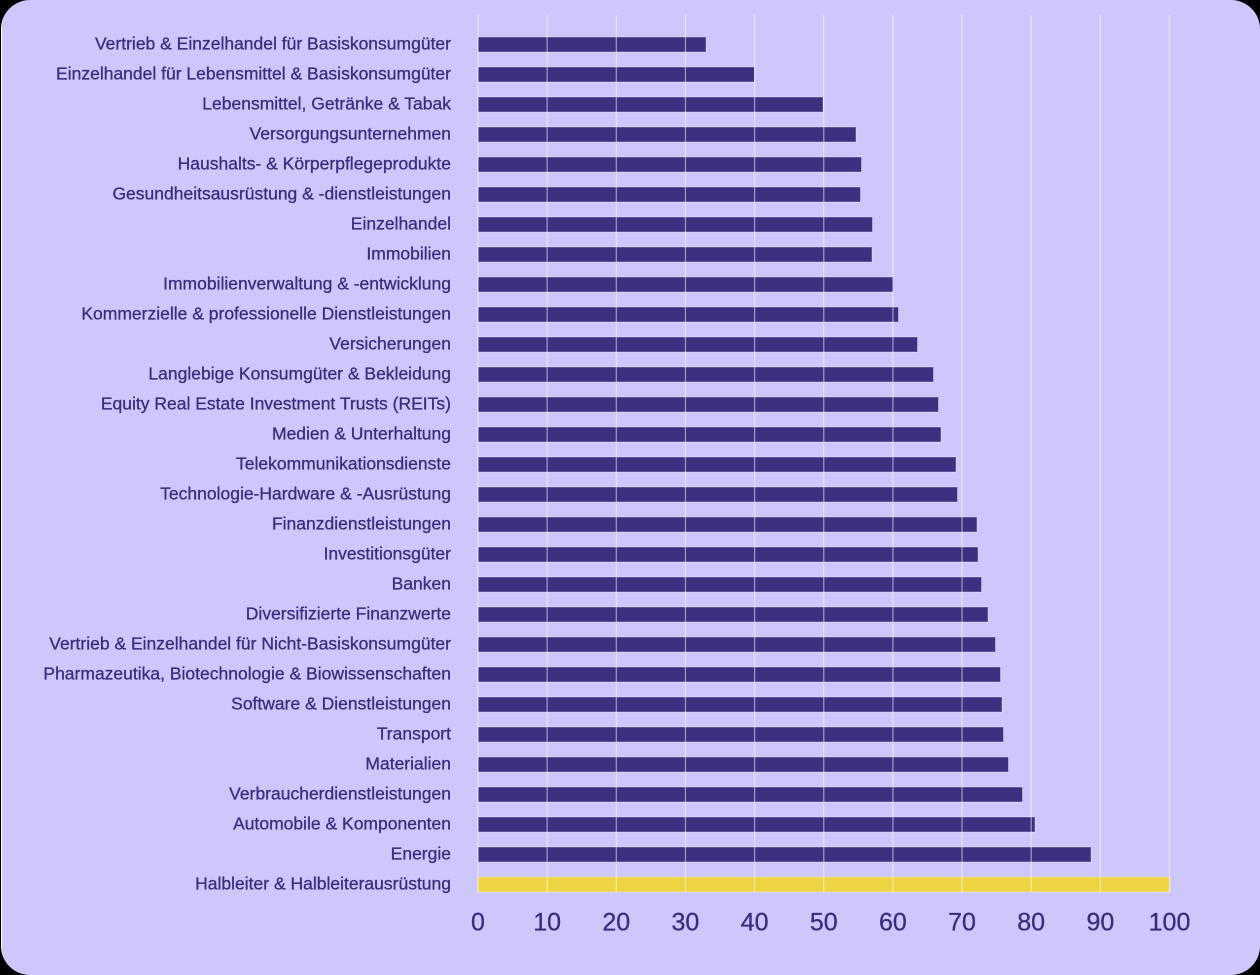 This screenshot has width=1260, height=975. Describe the element at coordinates (361, 434) in the screenshot. I see `svg-text: Medien & Unterhaltung` at that location.